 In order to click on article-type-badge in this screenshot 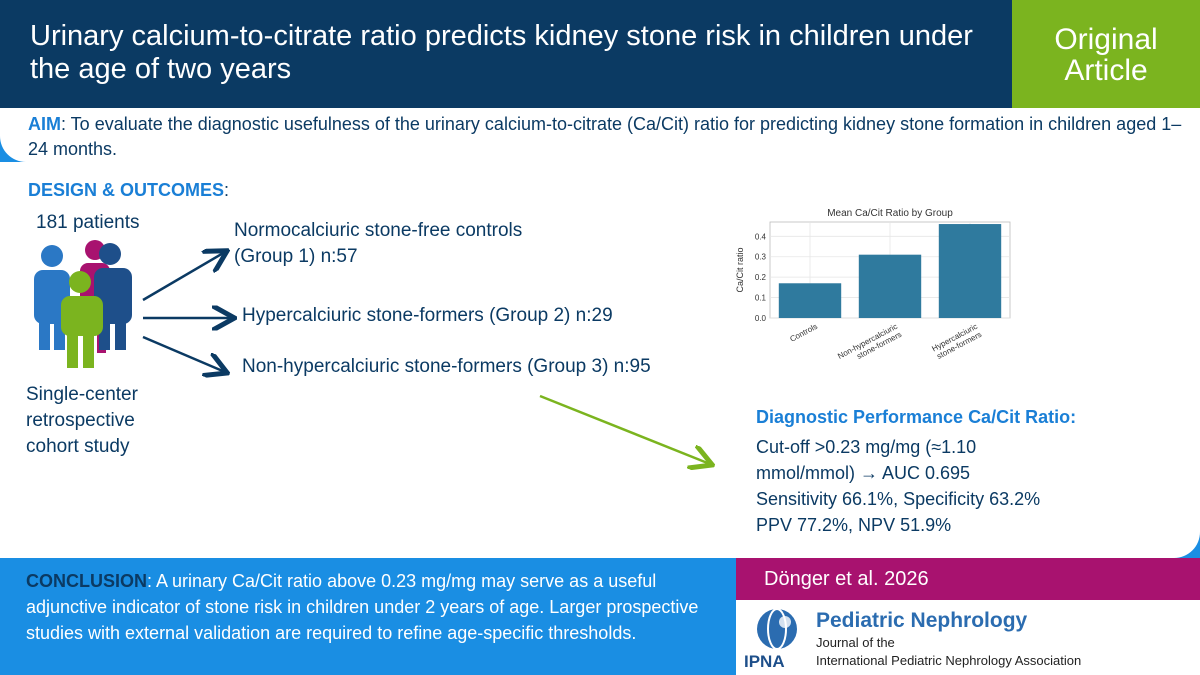, I will do `click(1106, 54)`.